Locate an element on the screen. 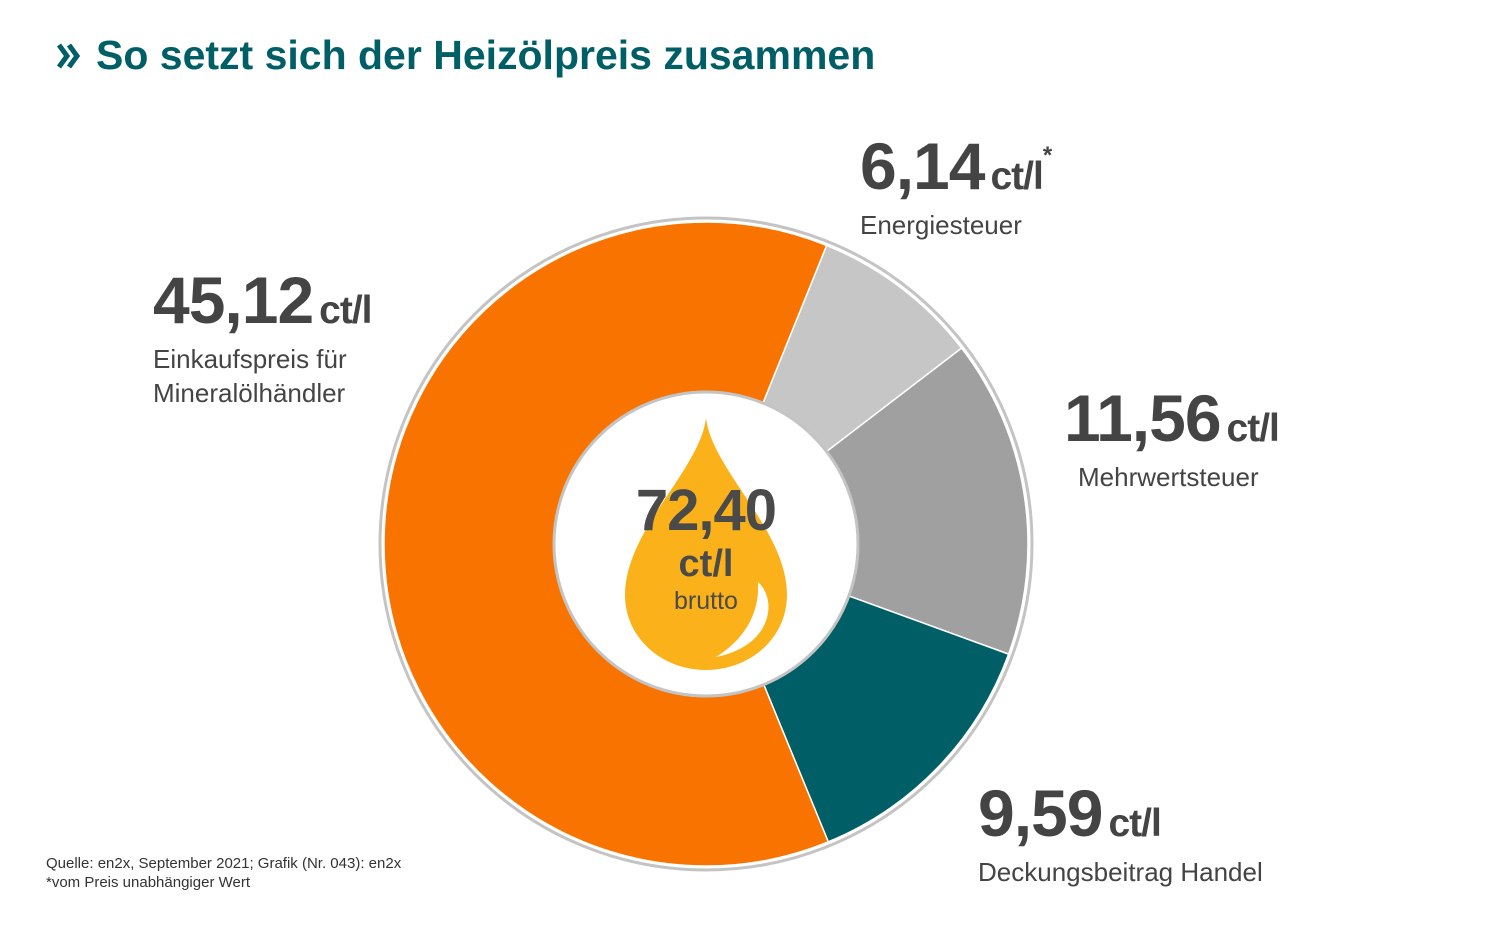  mehrwertsteuer-value: 11,56 is located at coordinates (1143, 418).